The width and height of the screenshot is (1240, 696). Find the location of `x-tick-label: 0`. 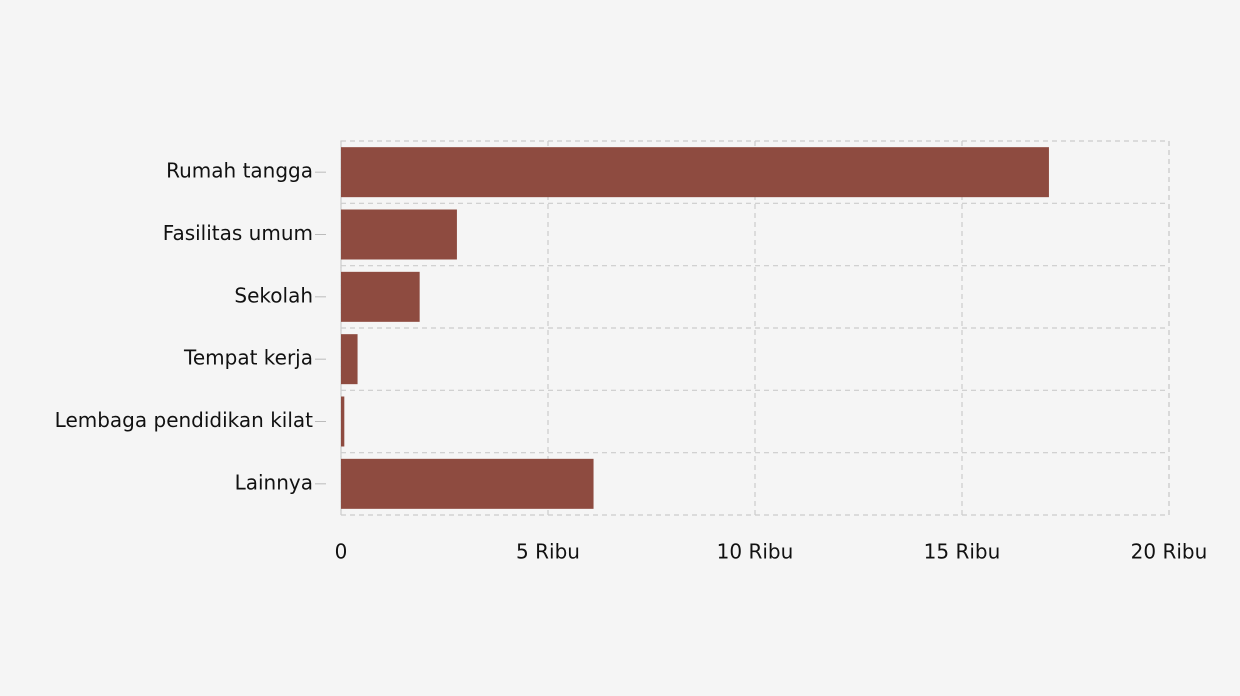

x-tick-label: 0 is located at coordinates (341, 552).